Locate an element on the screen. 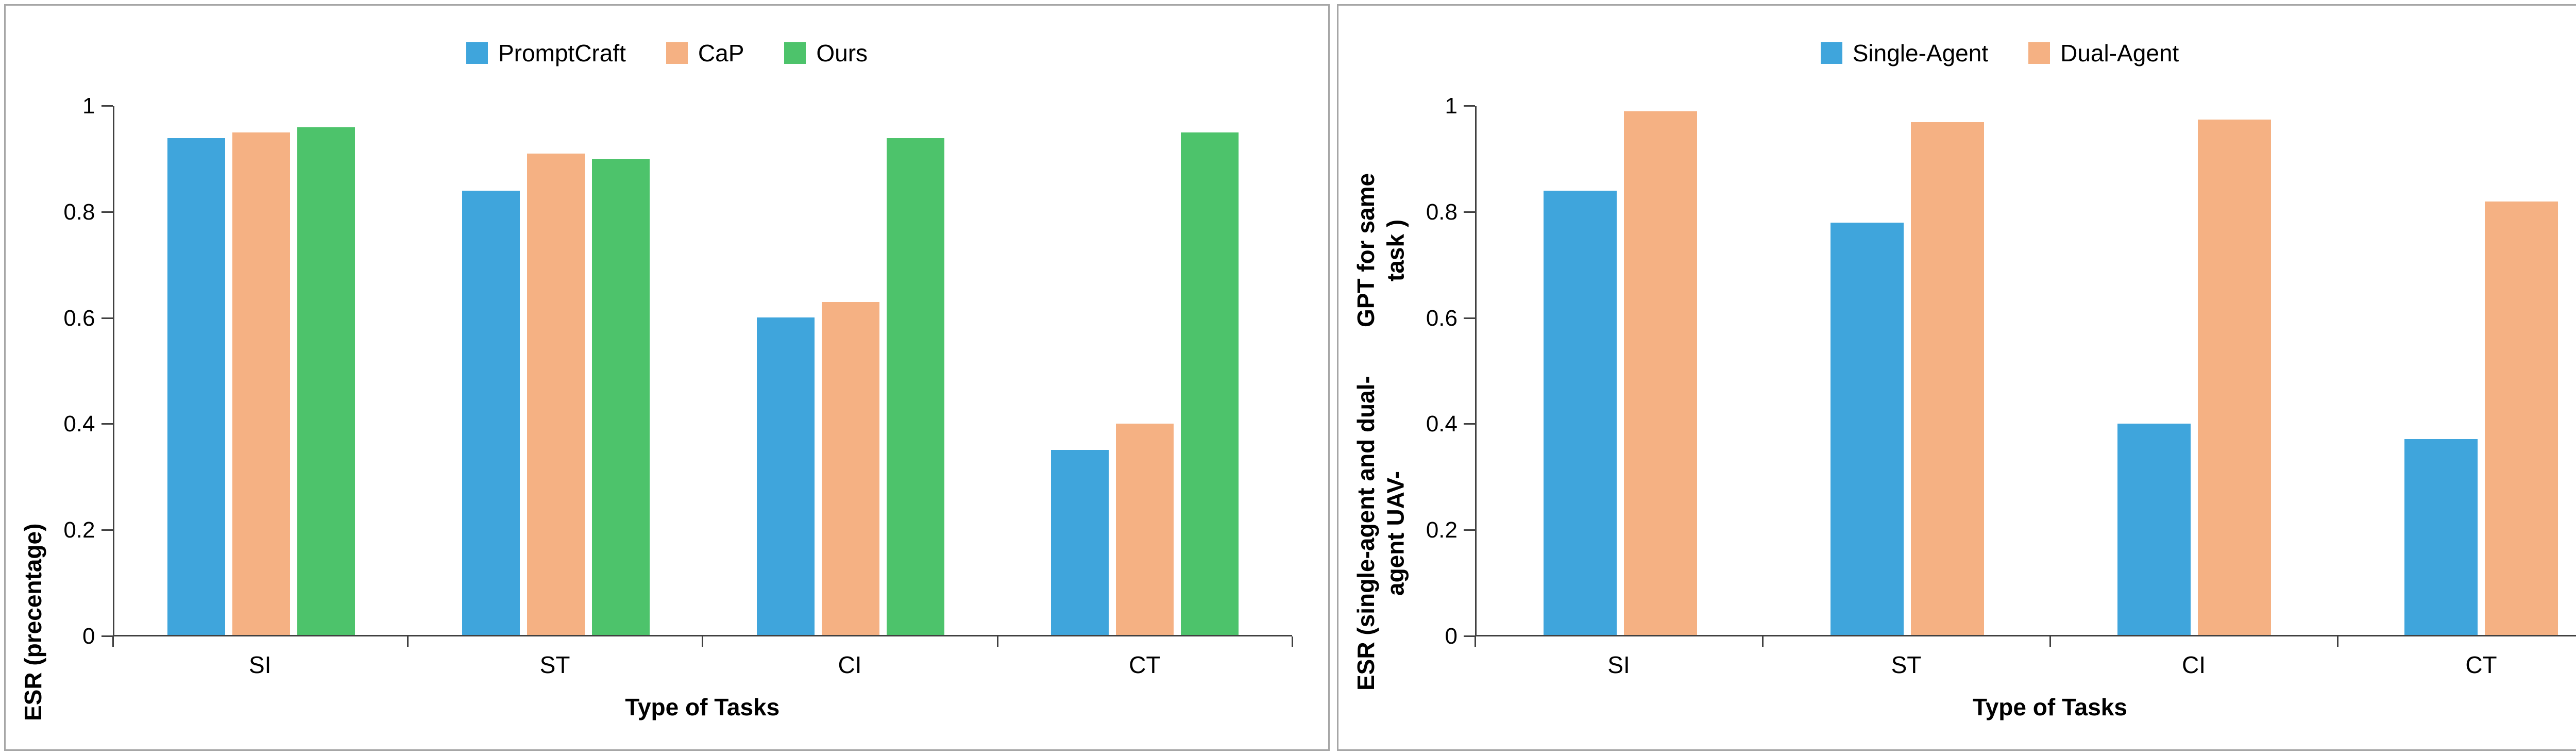  x-axis-category-label: CT is located at coordinates (1145, 664).